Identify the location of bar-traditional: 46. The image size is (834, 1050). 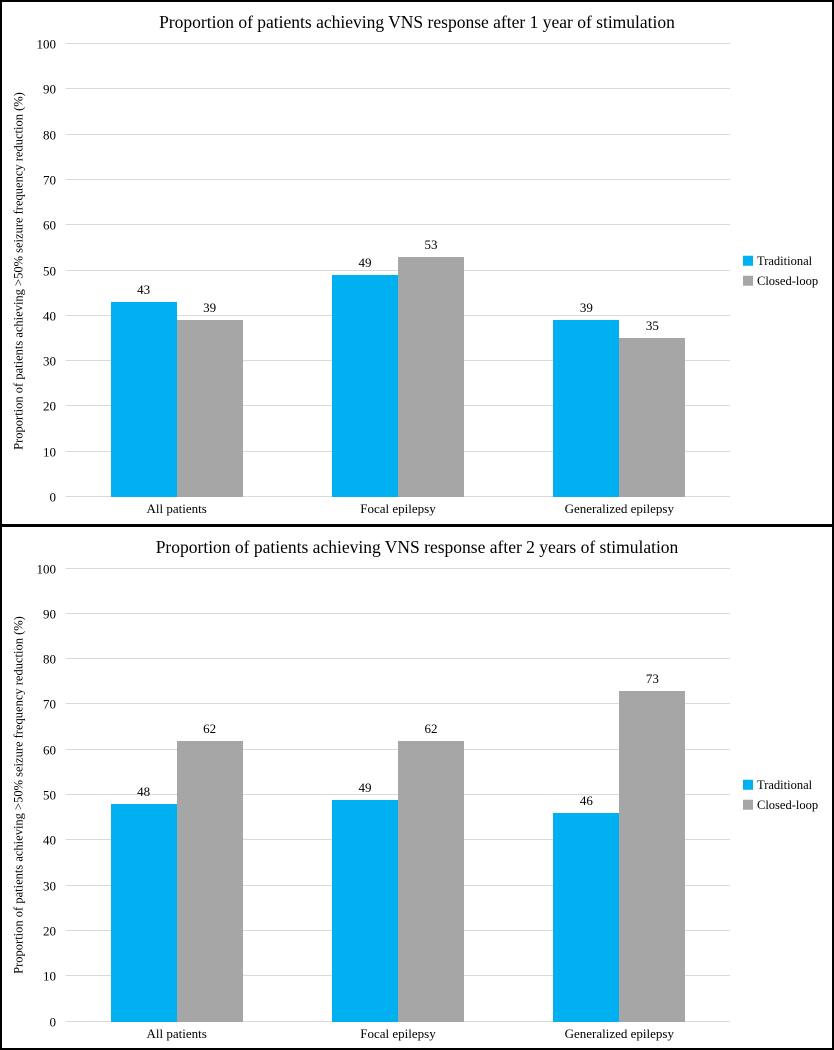
(586, 908).